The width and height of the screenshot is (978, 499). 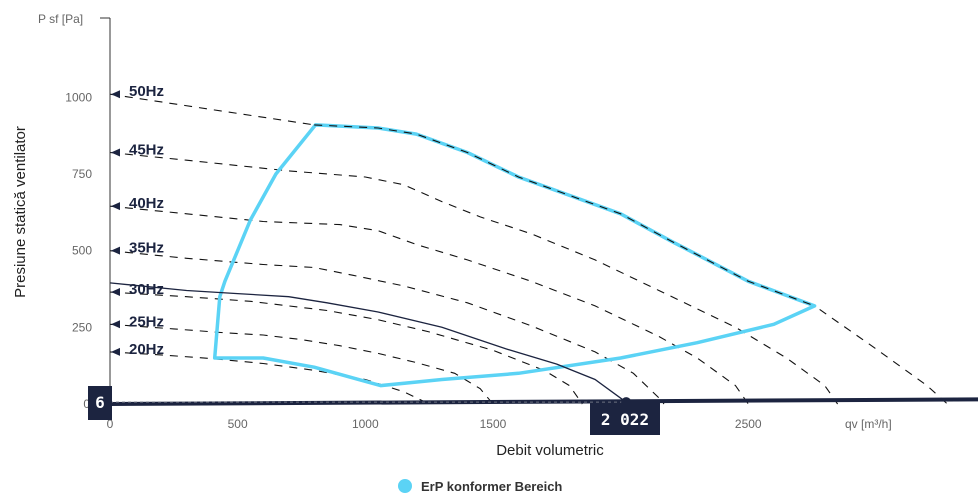 I want to click on x-unit-label: qv [m³/h], so click(x=868, y=424).